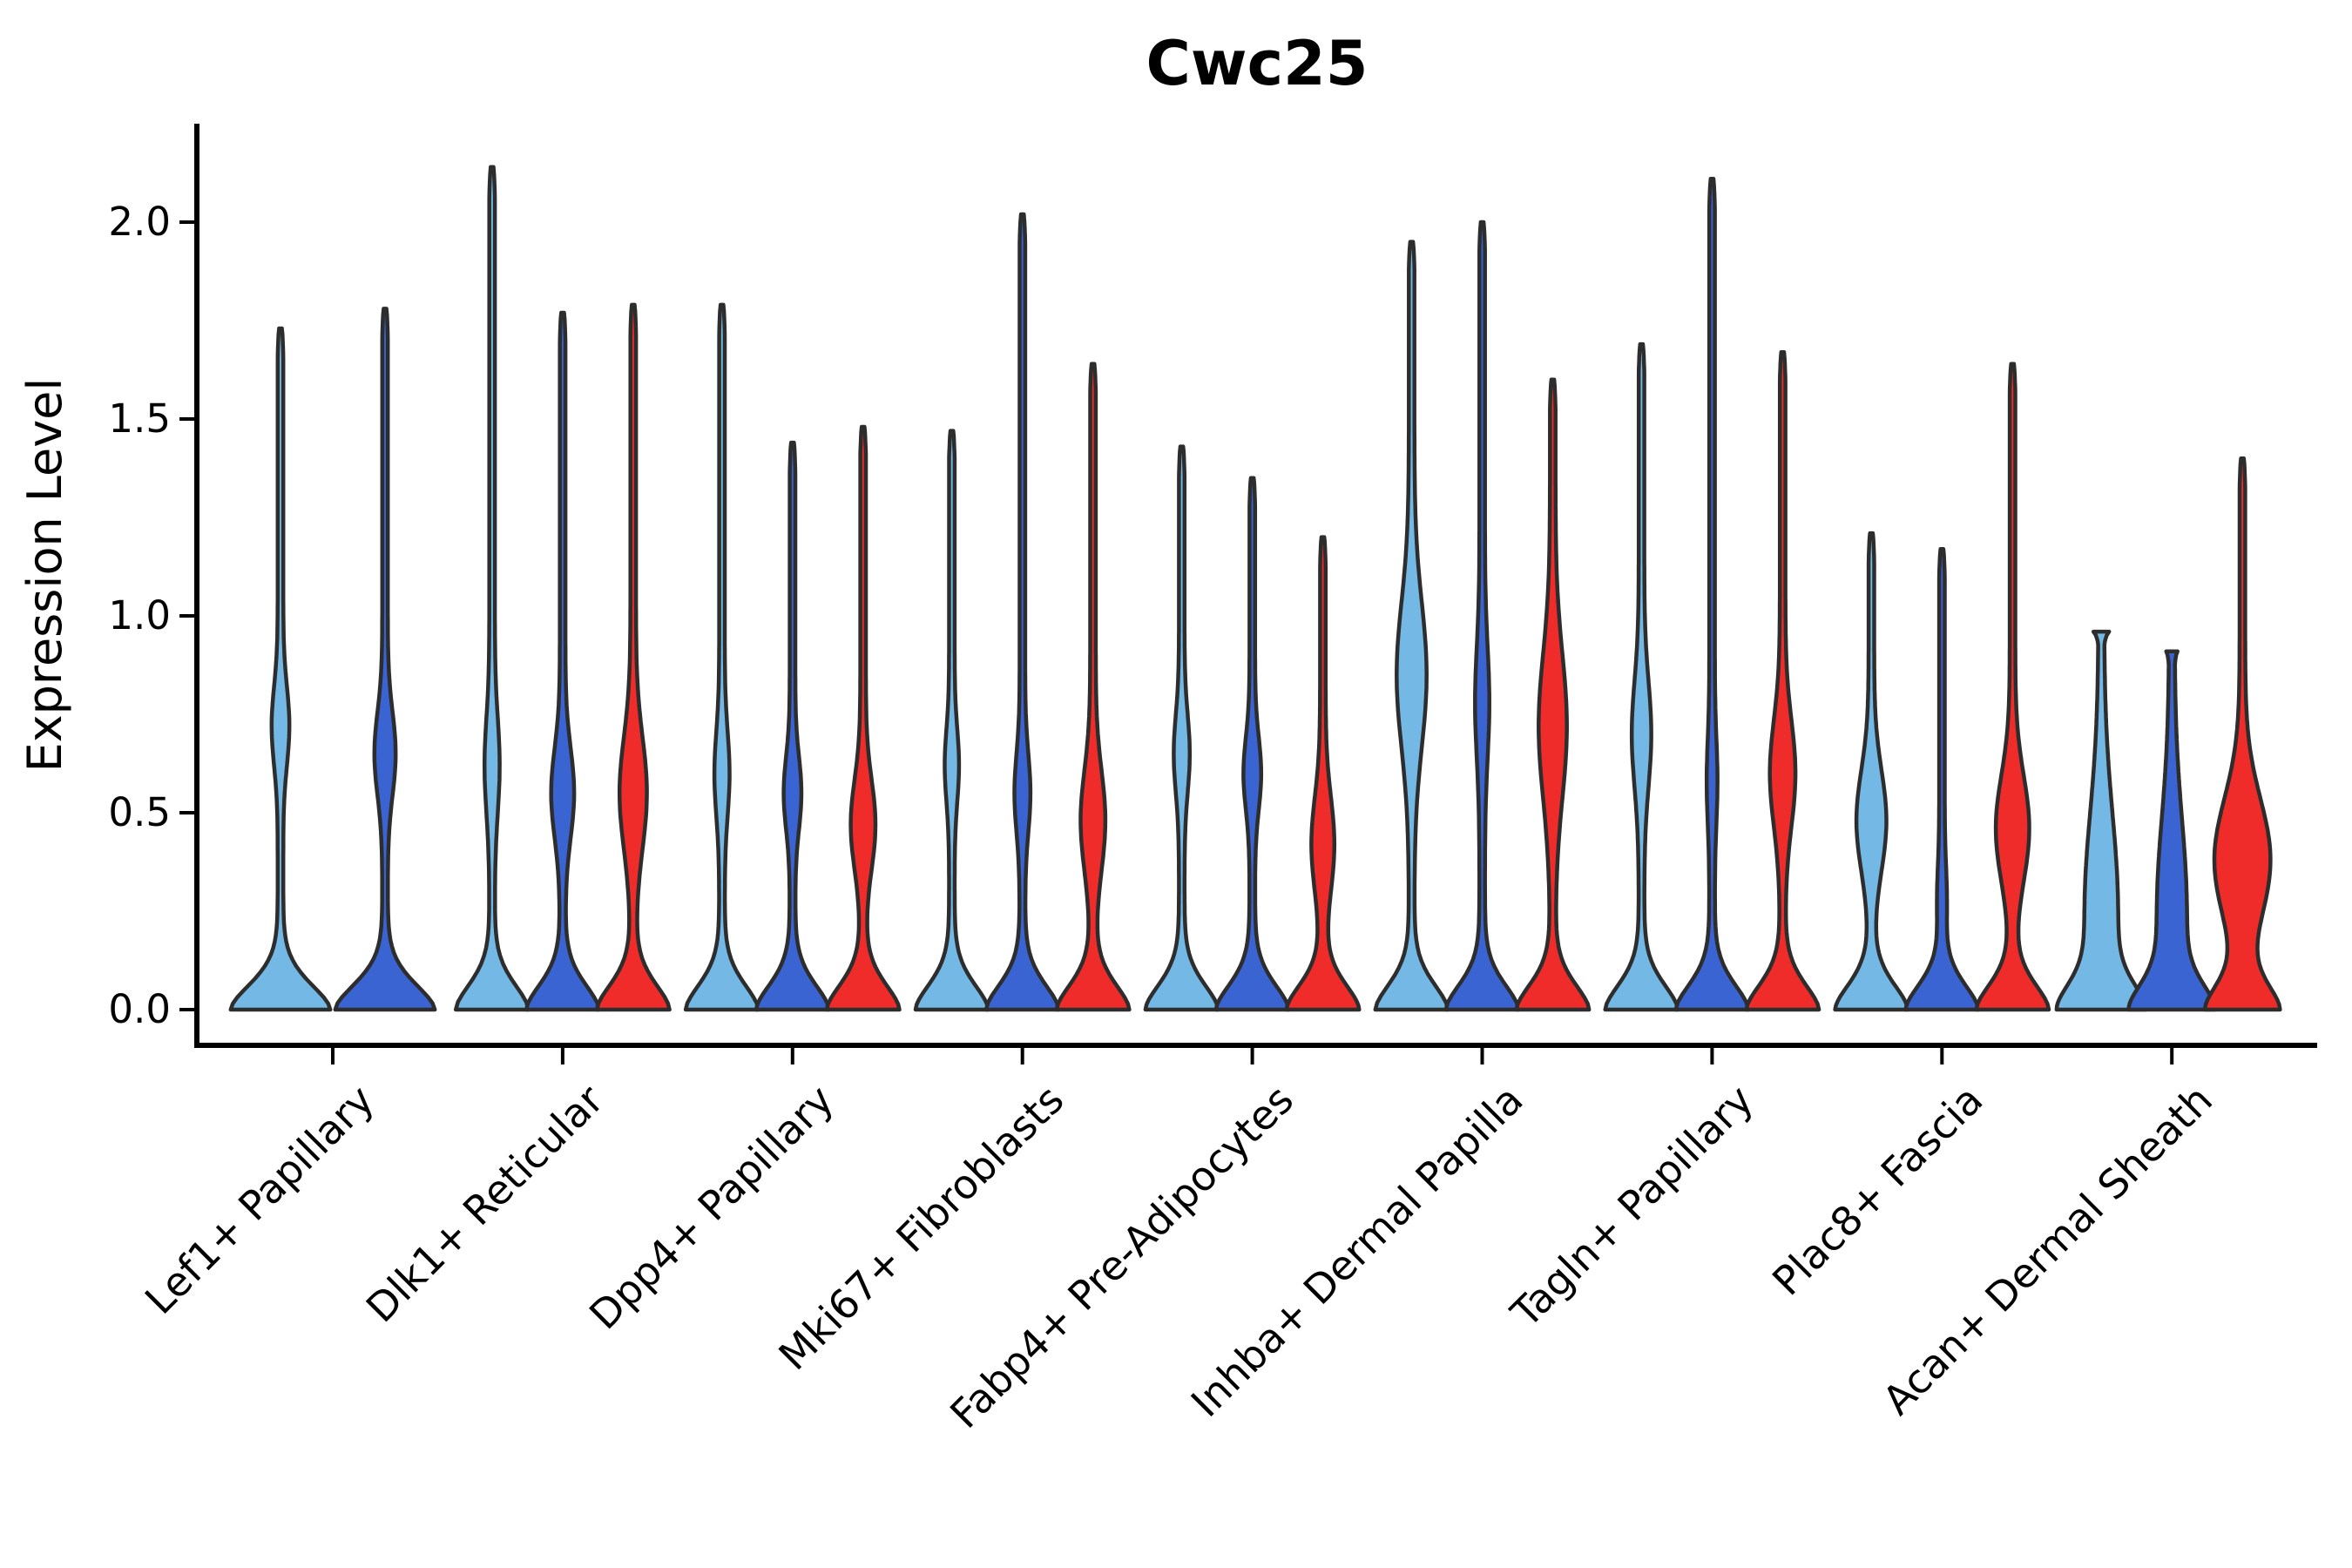 This screenshot has width=2352, height=1568. I want to click on violin-6-red, so click(1553, 694).